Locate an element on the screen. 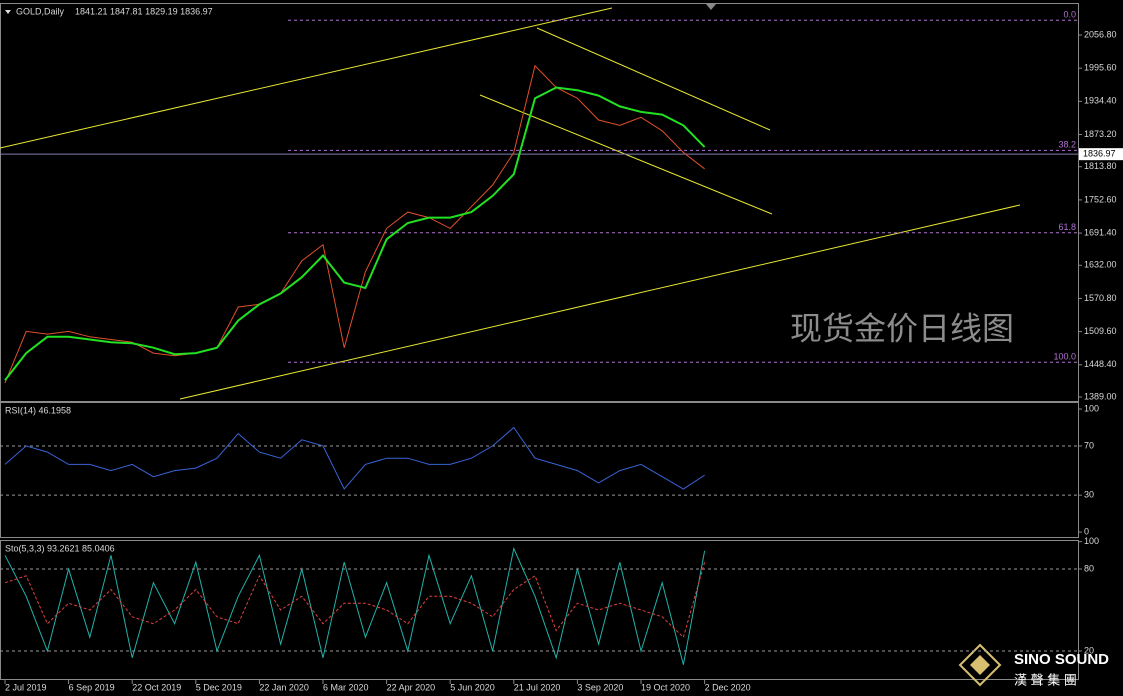 The width and height of the screenshot is (1123, 696). menu-icon is located at coordinates (8, 12).